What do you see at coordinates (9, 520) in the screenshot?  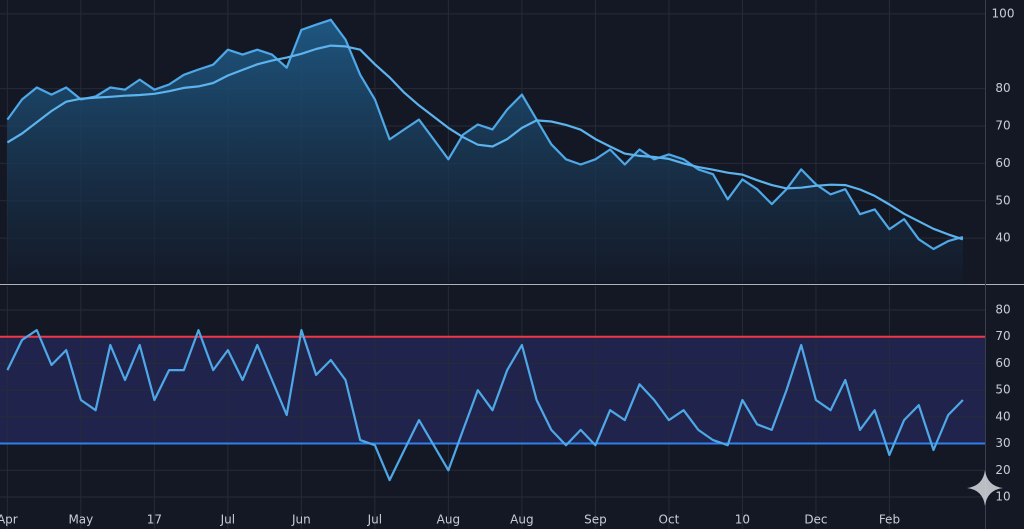 I see `x-tick-label: Apr` at bounding box center [9, 520].